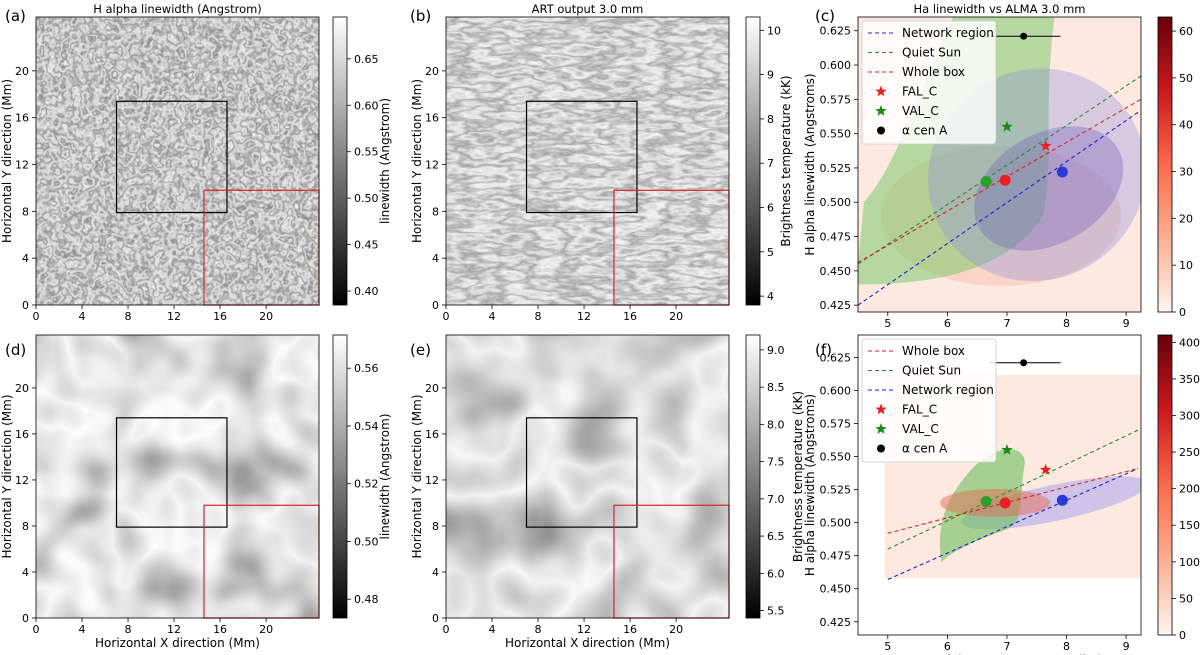 This screenshot has width=1200, height=655. What do you see at coordinates (770, 208) in the screenshot?
I see `colorbar-tick-label: 6` at bounding box center [770, 208].